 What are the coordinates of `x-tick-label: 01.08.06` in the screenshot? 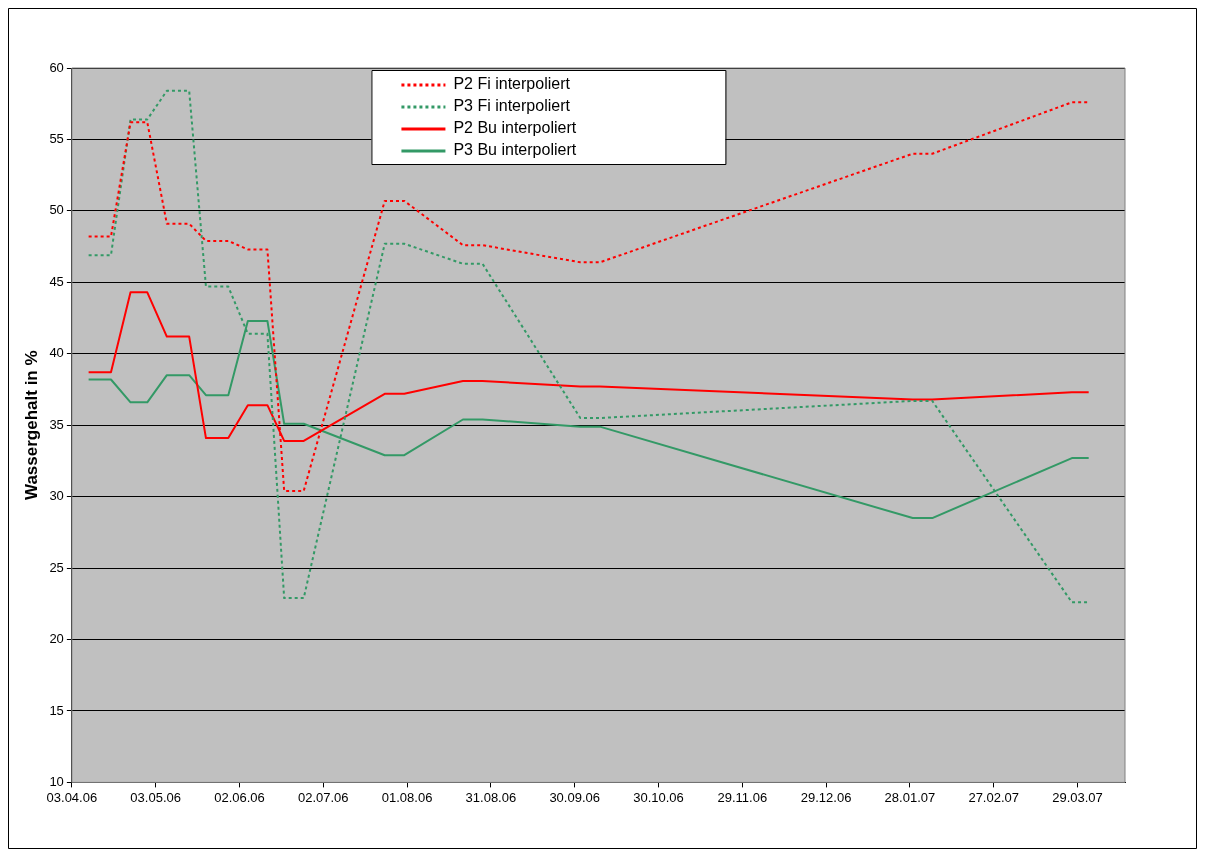 It's located at (407, 797).